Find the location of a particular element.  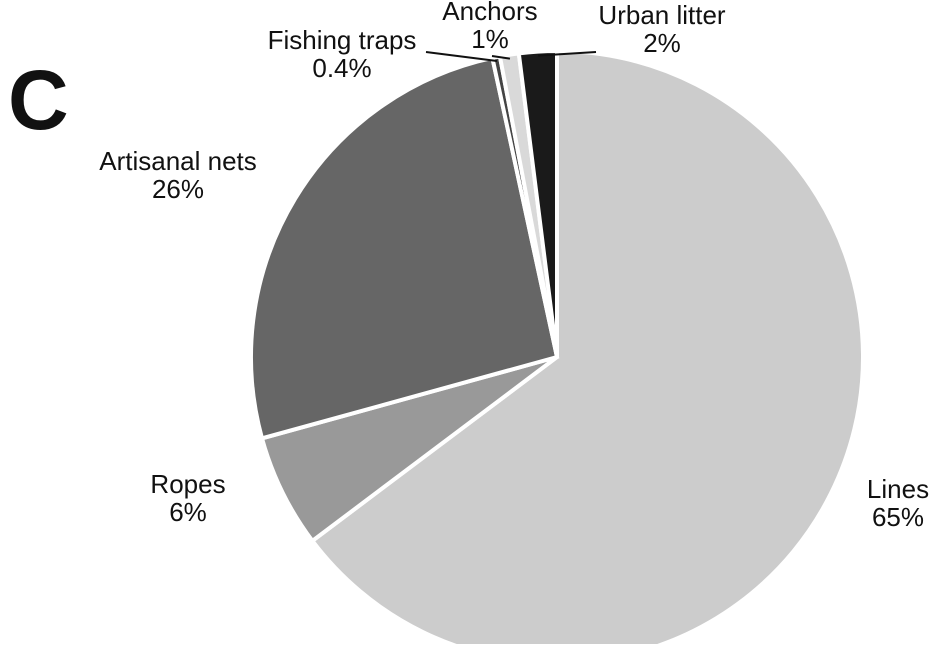

slice-label-lines: Lines is located at coordinates (898, 489).